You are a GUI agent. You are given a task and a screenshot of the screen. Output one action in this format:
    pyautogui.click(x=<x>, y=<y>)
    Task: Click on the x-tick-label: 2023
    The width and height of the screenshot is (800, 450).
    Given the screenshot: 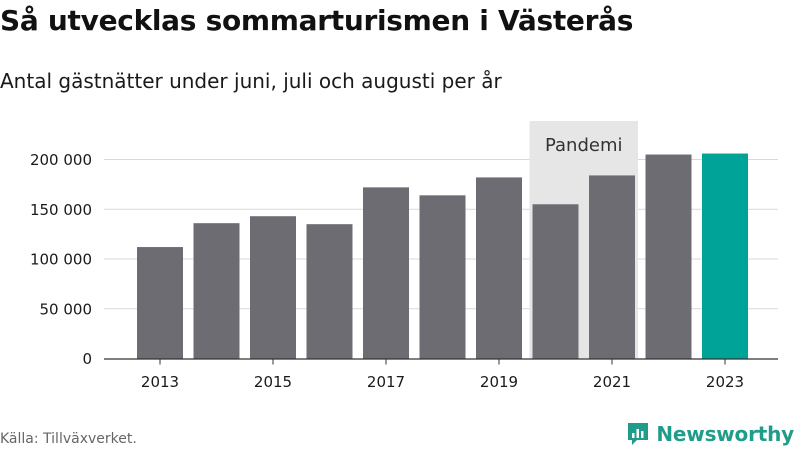 What is the action you would take?
    pyautogui.click(x=725, y=382)
    